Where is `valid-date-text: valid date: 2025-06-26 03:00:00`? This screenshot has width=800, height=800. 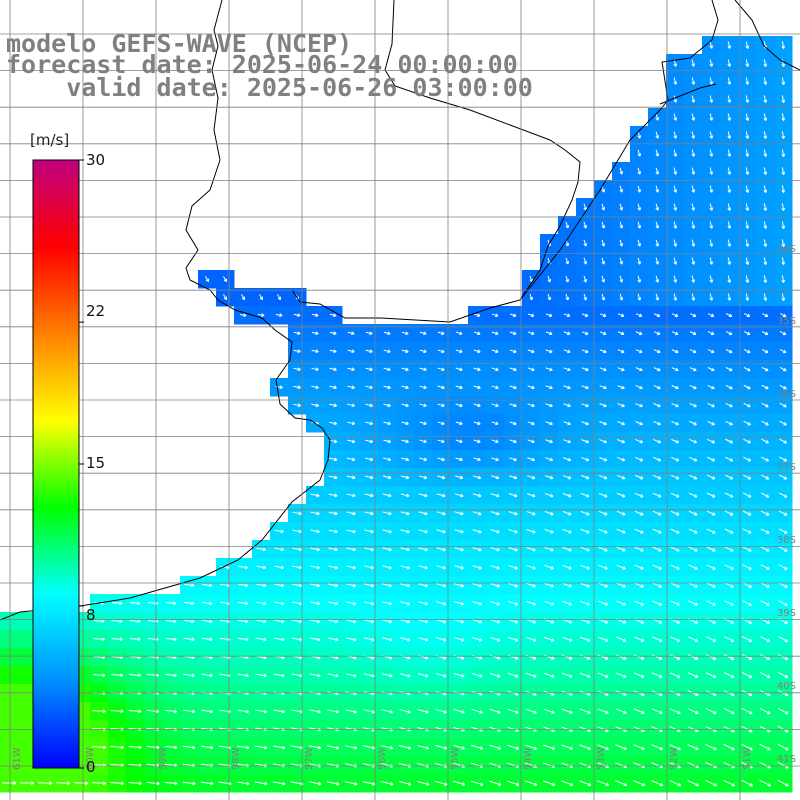
valid-date-text: valid date: 2025-06-26 03:00:00 is located at coordinates (299, 87).